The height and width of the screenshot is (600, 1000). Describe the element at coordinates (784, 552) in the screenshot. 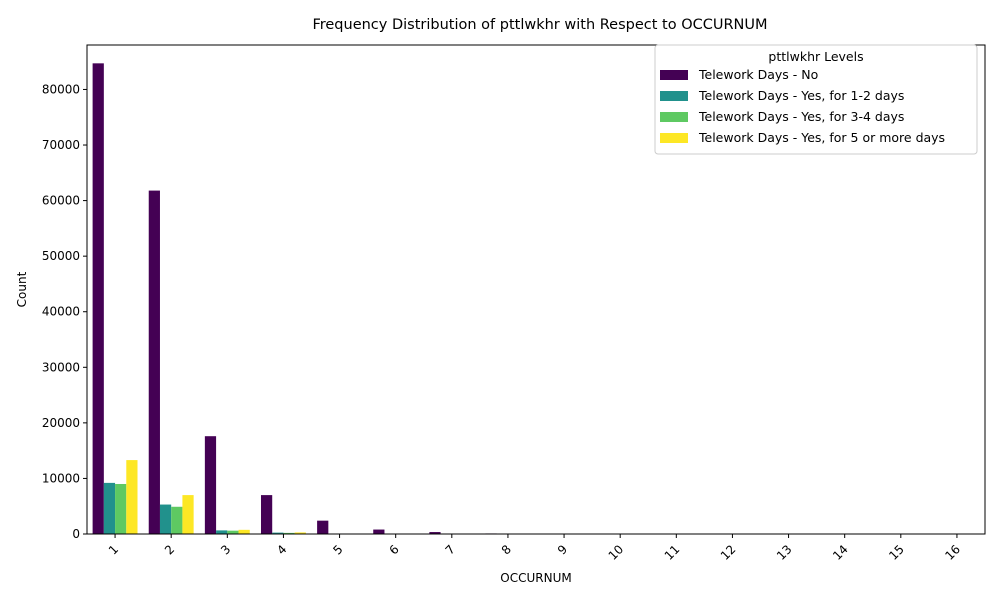

I see `x-tick-label: 13` at that location.